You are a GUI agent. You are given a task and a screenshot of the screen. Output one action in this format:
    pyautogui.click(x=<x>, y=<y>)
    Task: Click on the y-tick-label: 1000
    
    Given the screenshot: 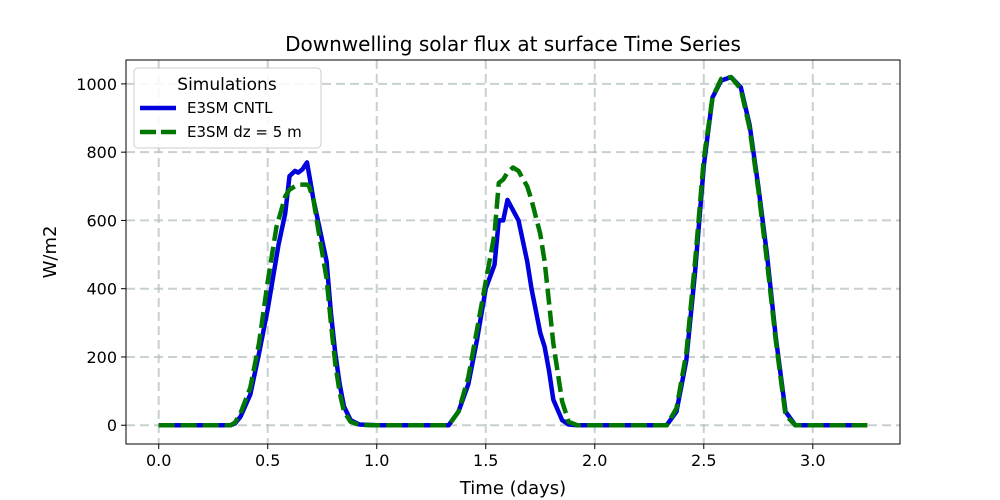 What is the action you would take?
    pyautogui.click(x=96, y=84)
    